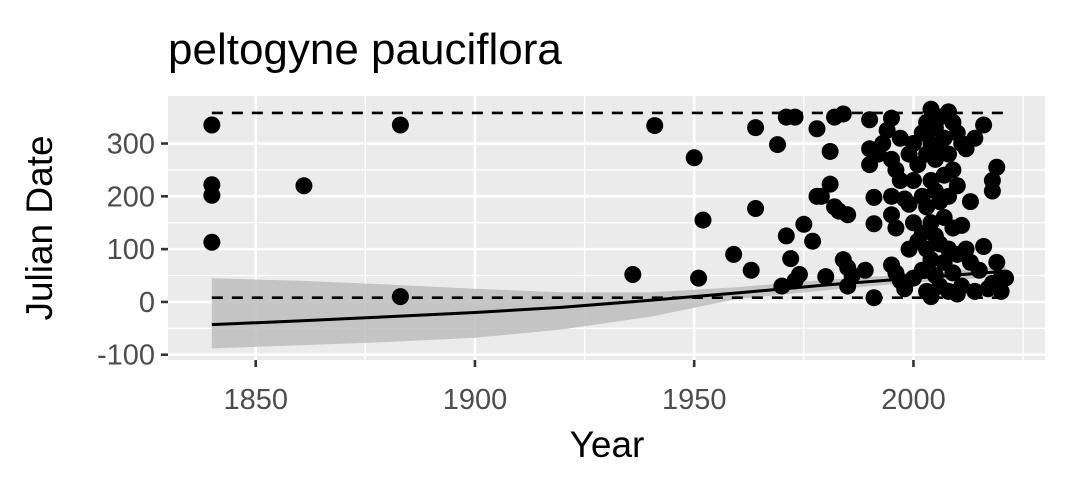 This screenshot has height=491, width=1068. Describe the element at coordinates (131, 145) in the screenshot. I see `y-tick-label: 300` at that location.